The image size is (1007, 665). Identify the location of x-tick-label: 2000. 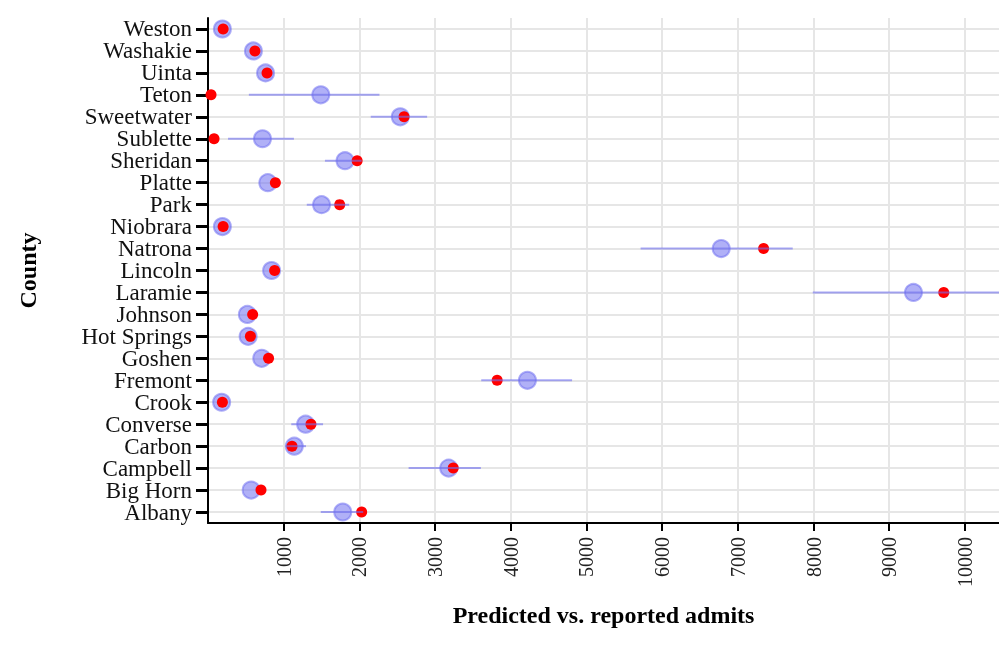
(359, 557).